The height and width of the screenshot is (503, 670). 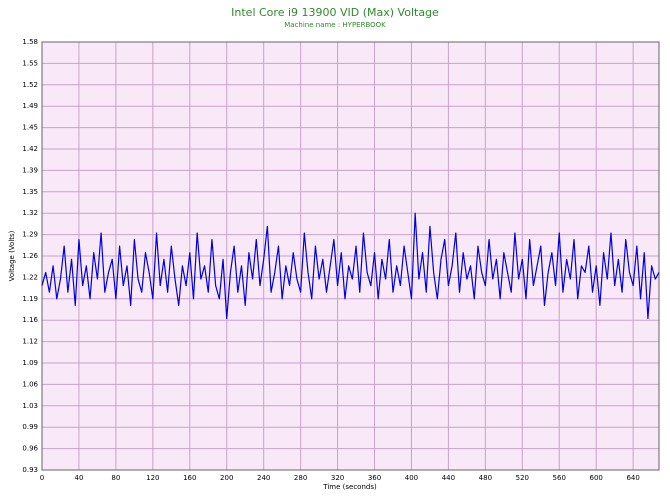 I want to click on y-tick-label: 1.22, so click(x=30, y=277).